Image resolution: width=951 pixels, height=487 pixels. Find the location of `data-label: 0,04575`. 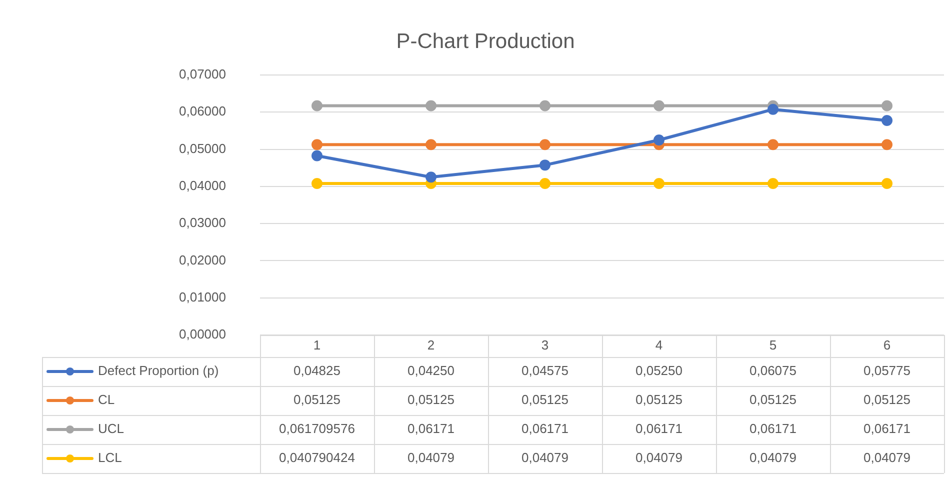

data-label: 0,04575 is located at coordinates (545, 370).